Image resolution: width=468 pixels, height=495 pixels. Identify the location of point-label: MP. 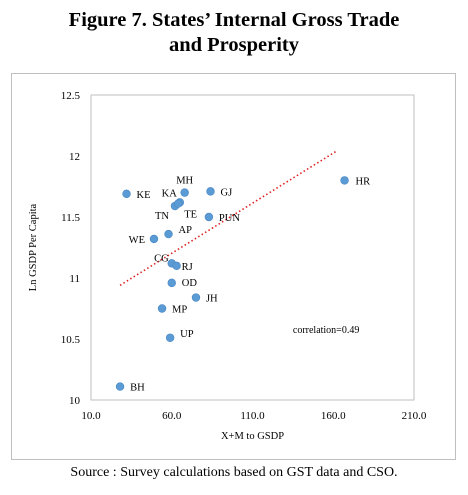
(179, 310).